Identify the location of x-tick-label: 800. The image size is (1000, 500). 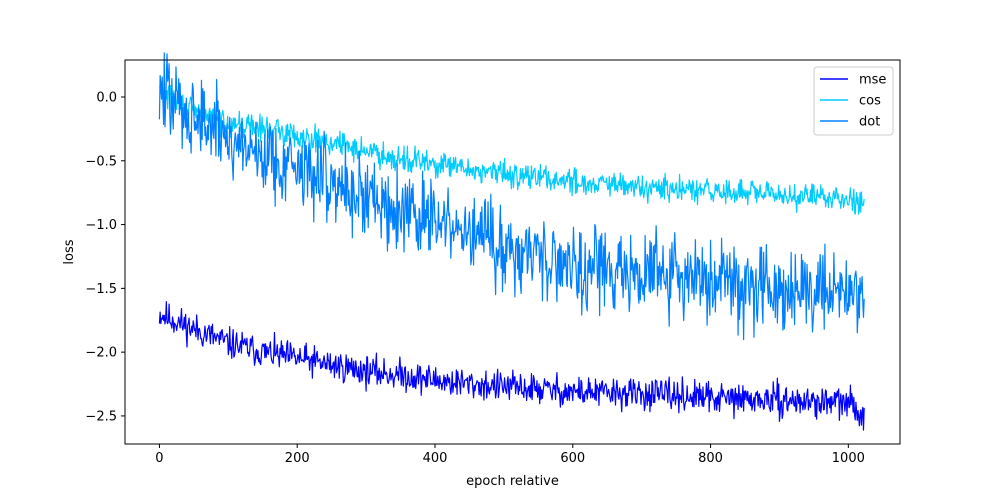
(710, 458).